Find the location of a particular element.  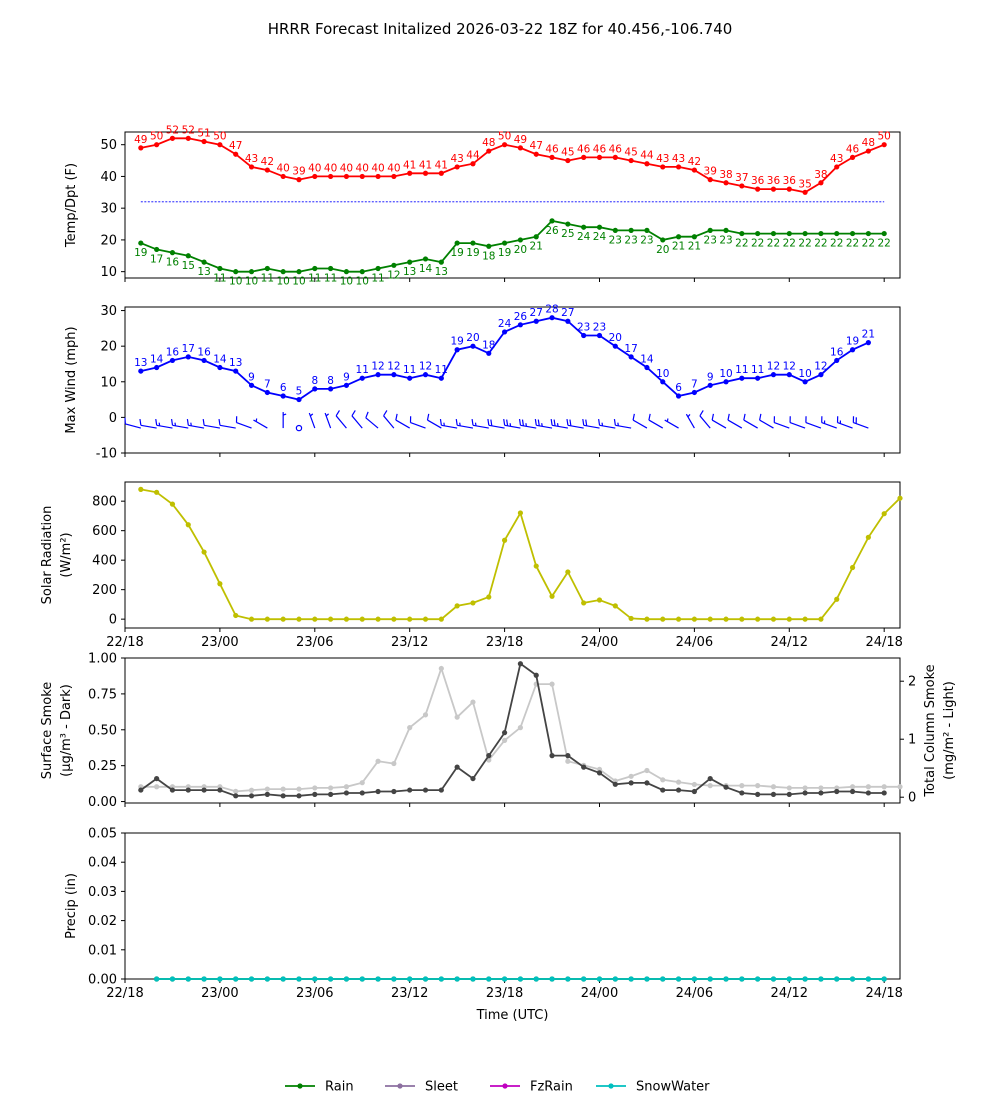

temp-frame is located at coordinates (512, 205).